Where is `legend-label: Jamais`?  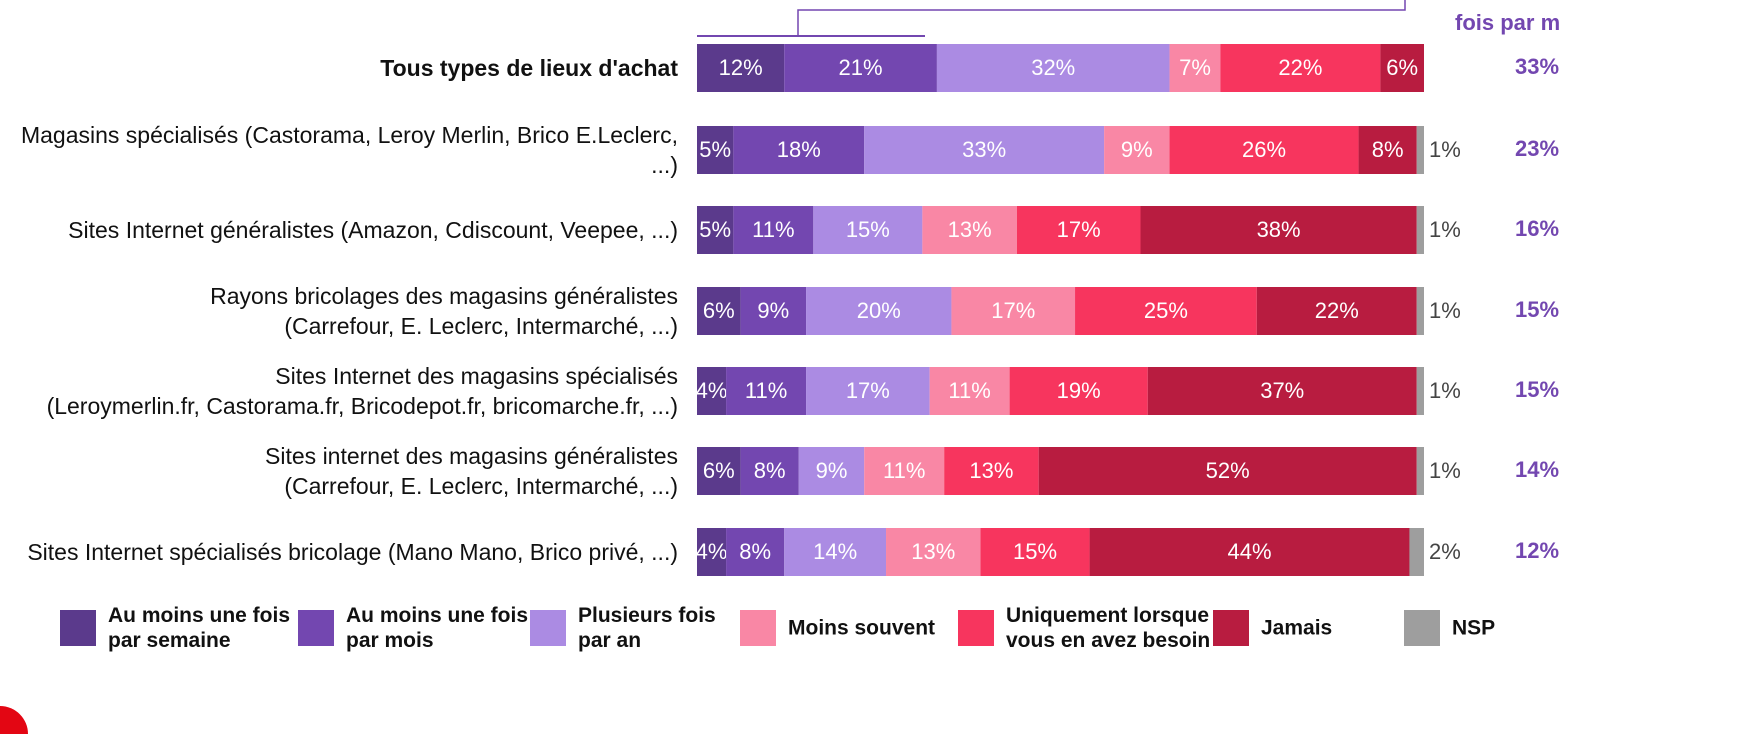
legend-label: Jamais is located at coordinates (1297, 628).